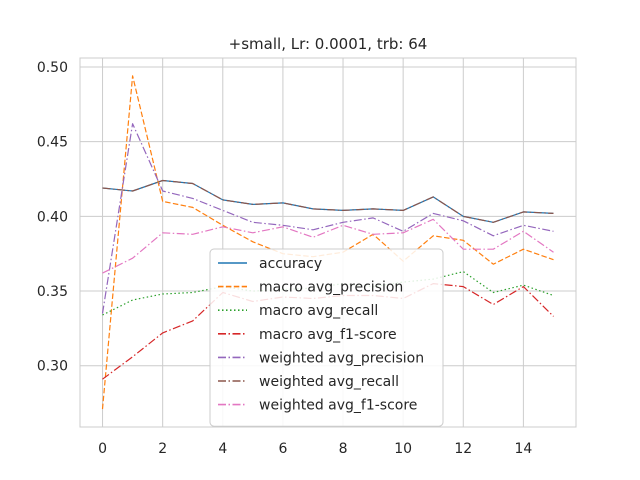 The image size is (640, 480). What do you see at coordinates (318, 311) in the screenshot?
I see `legend-label: macro avg_recall` at bounding box center [318, 311].